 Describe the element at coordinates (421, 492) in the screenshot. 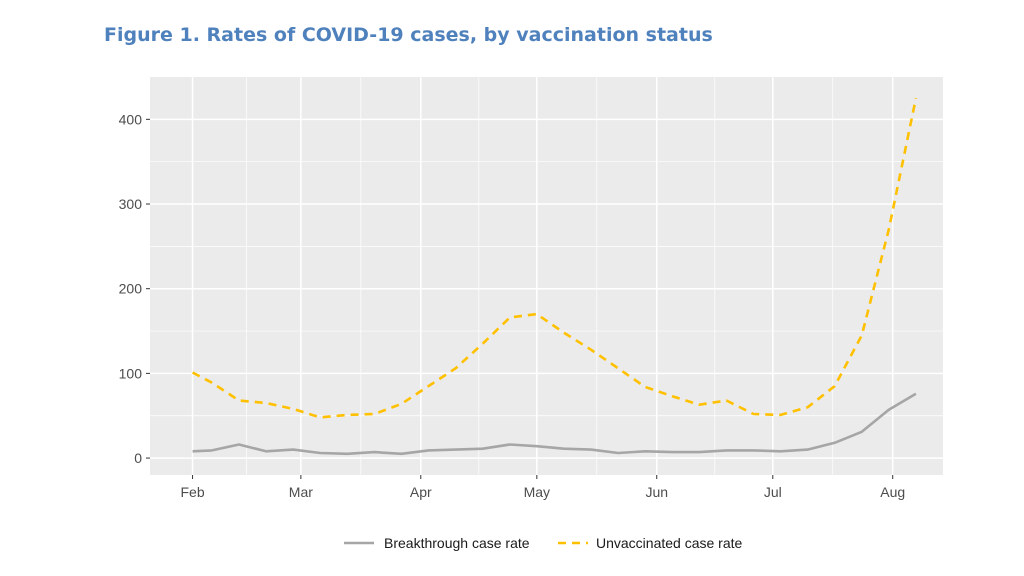

I see `x-tick-label: Apr` at that location.